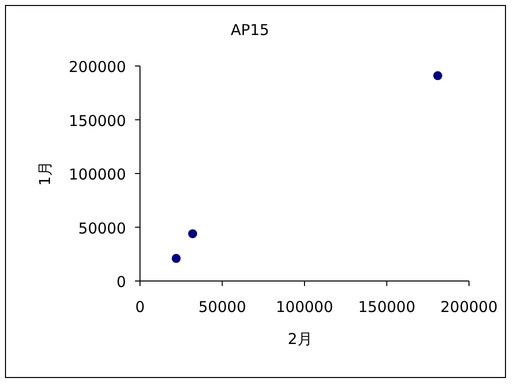  I want to click on y-tick-label: 200000, so click(97, 67).